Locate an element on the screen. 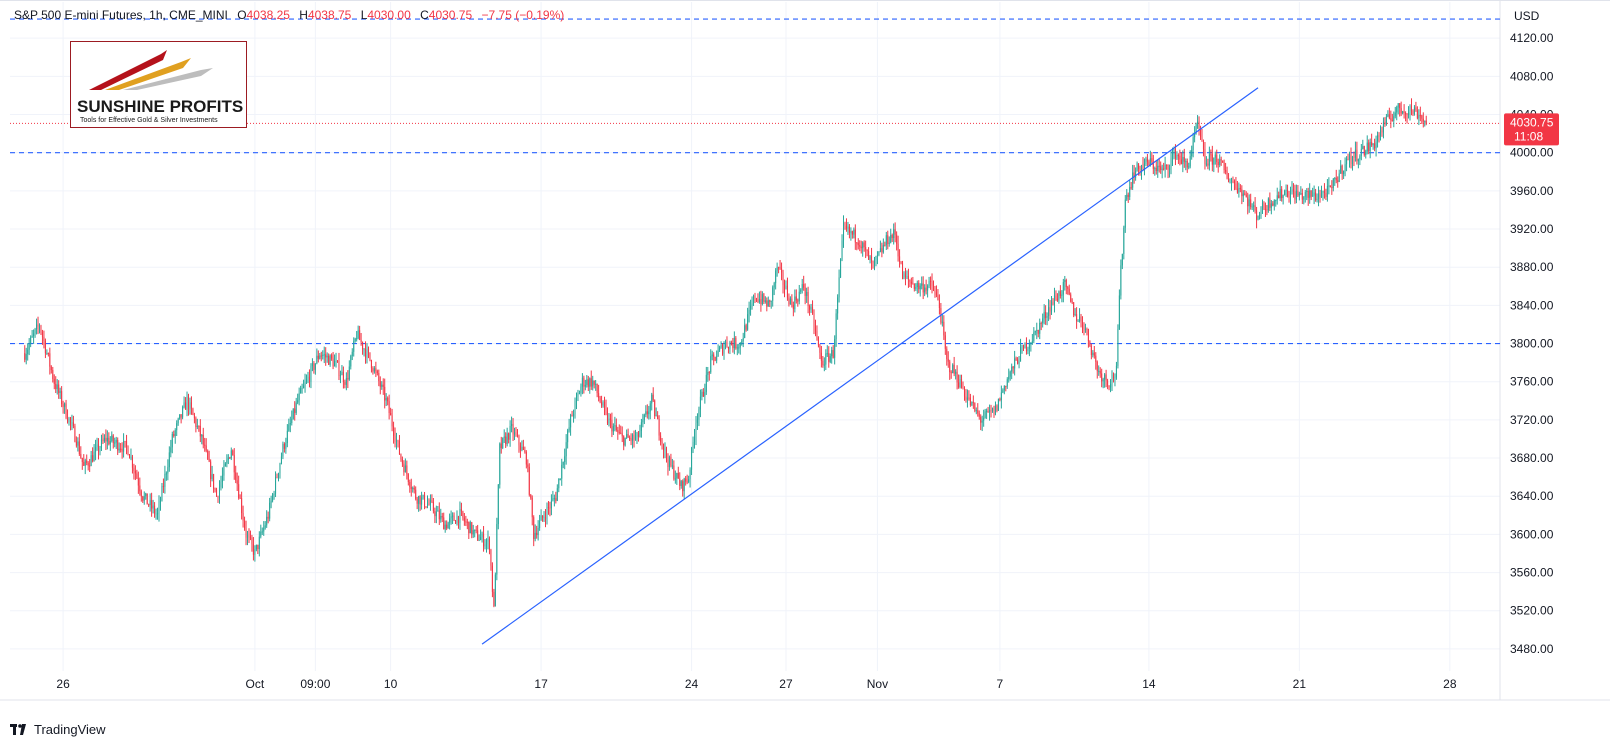 The width and height of the screenshot is (1610, 751). symbol-name: S&P 500 E-mini Futures, 1h, CME_MINI is located at coordinates (121, 15).